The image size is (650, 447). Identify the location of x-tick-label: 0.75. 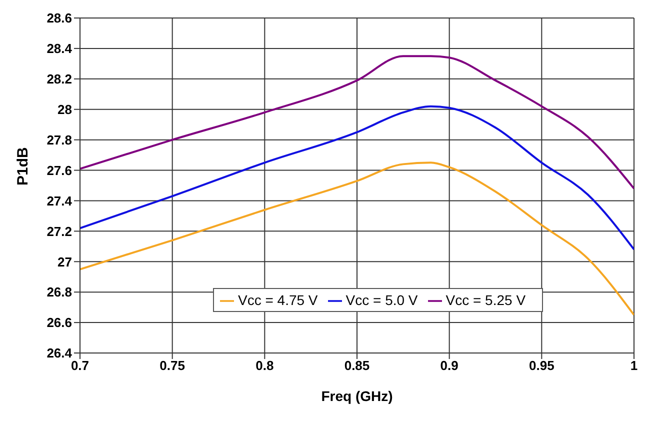
(172, 366).